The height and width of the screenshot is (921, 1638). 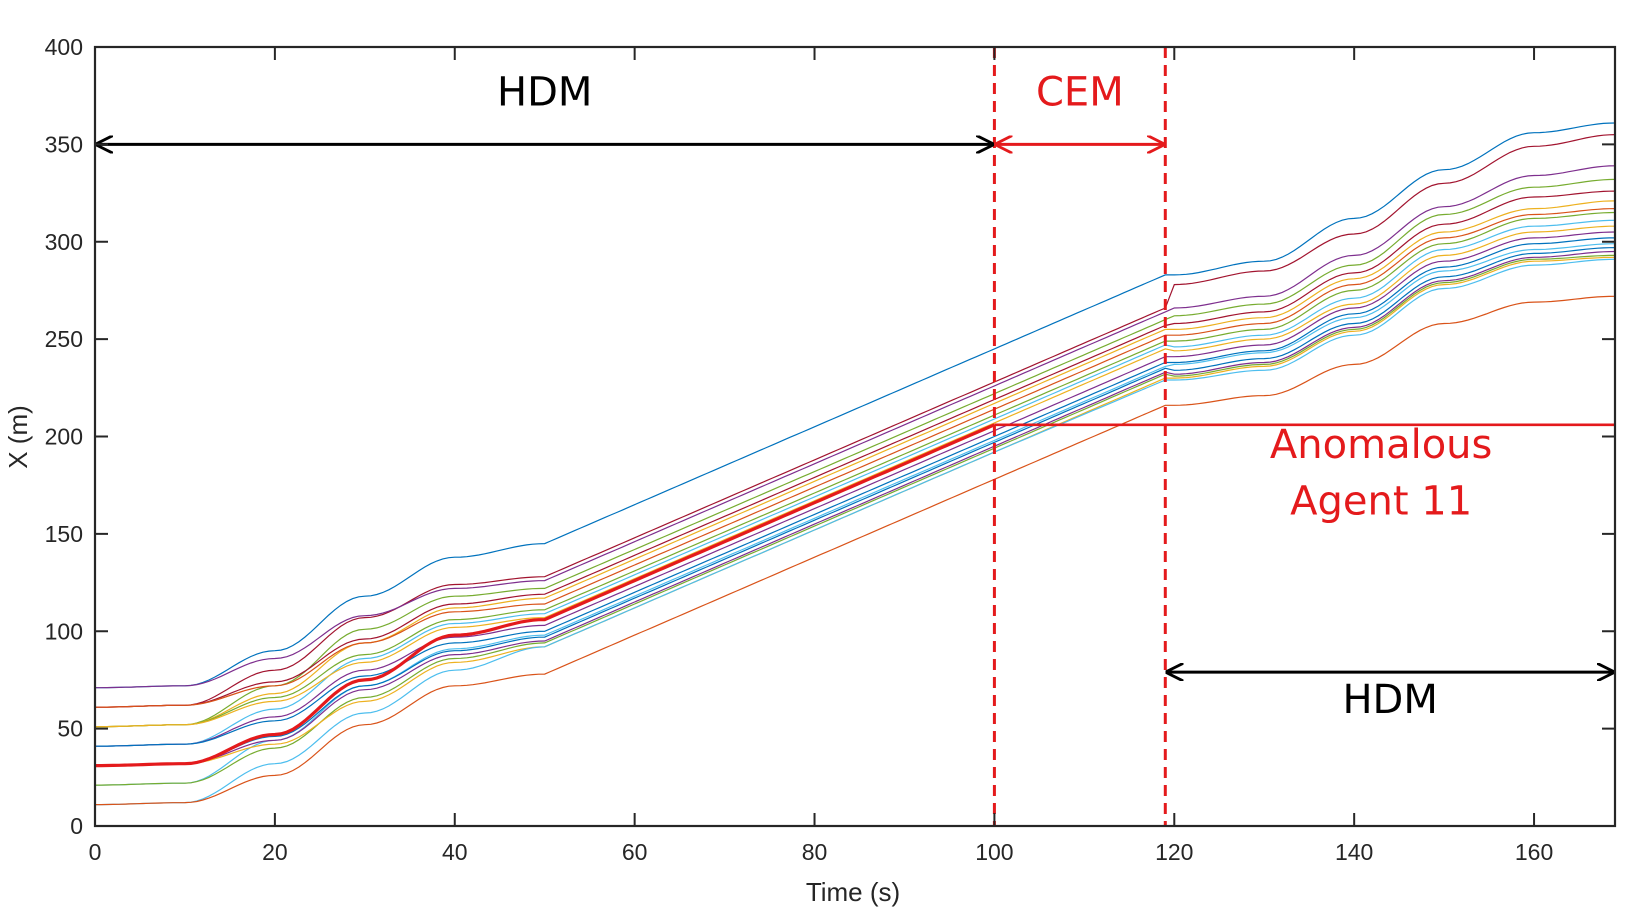 I want to click on y-tick-label-50: 50, so click(x=70, y=729).